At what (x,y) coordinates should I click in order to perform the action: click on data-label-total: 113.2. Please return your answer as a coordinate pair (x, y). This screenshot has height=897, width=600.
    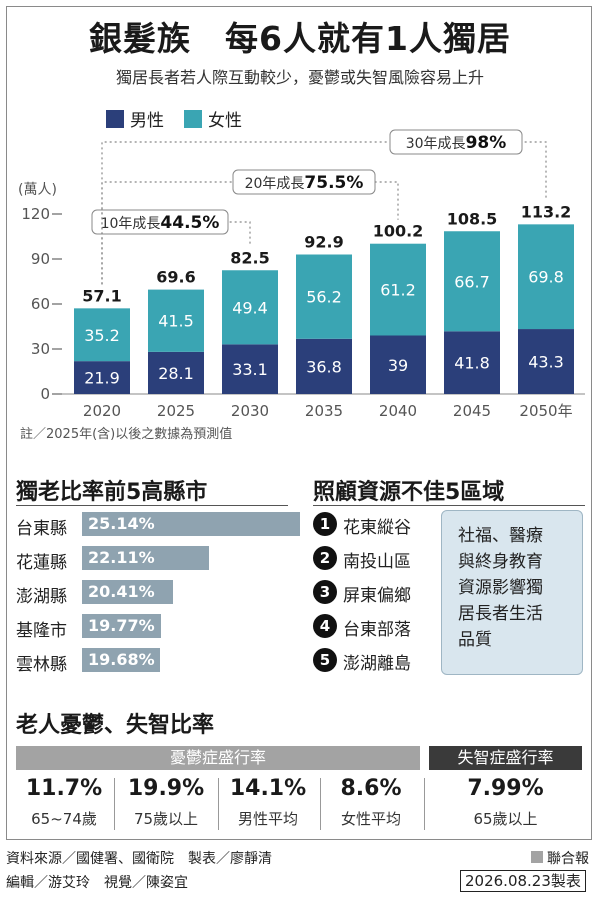
    Looking at the image, I should click on (546, 211).